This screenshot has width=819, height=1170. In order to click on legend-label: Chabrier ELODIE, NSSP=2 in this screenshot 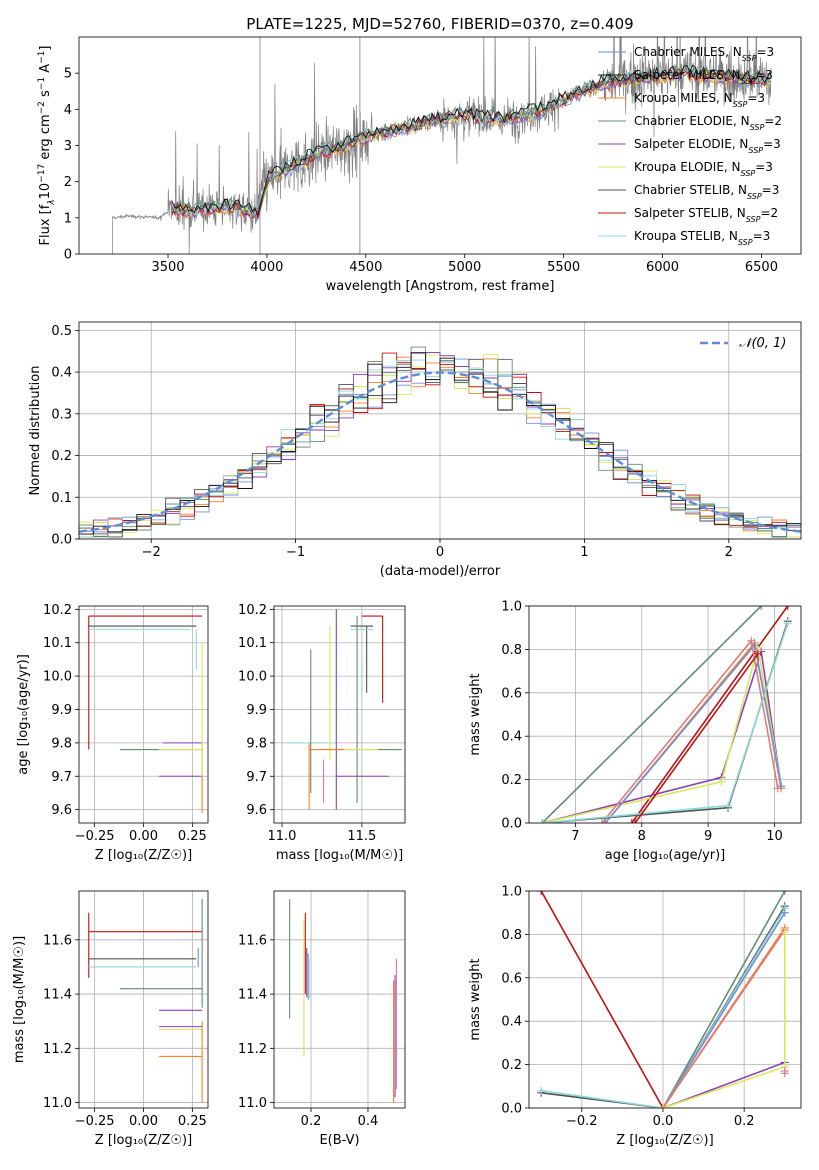, I will do `click(708, 123)`.